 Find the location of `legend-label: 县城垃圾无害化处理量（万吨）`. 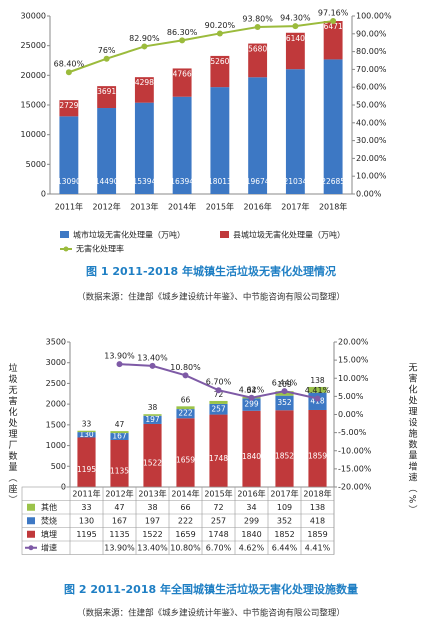

legend-label: 县城垃圾无害化处理量（万吨） is located at coordinates (289, 235).